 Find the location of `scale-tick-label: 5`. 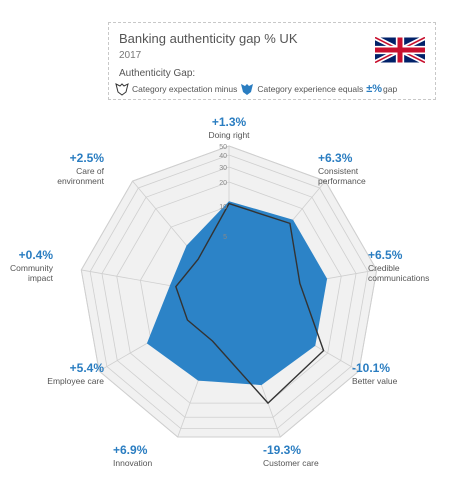

scale-tick-label: 5 is located at coordinates (225, 237).